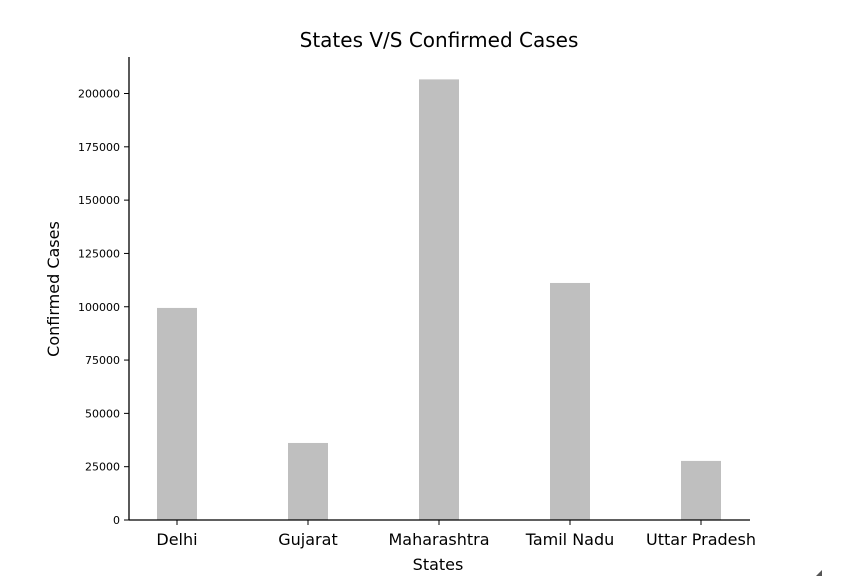 The image size is (861, 576). Describe the element at coordinates (102, 413) in the screenshot. I see `y-tick-label: 50000` at that location.